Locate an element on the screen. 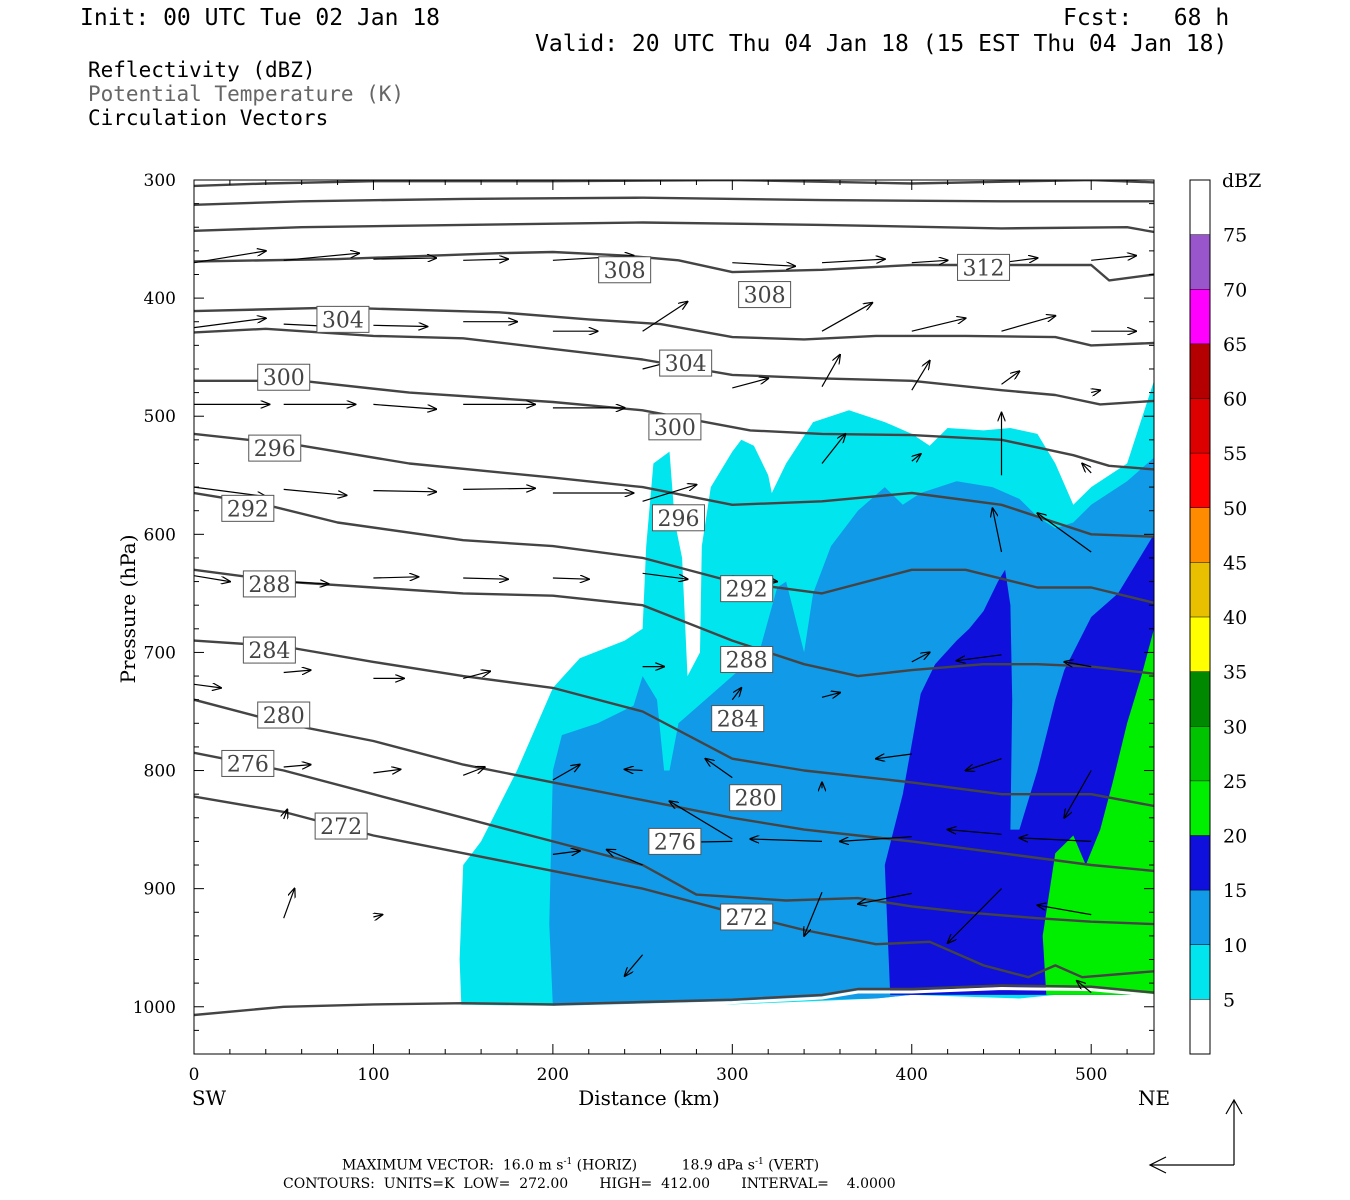 This screenshot has width=1350, height=1200. reflectivity-region-20dbz is located at coordinates (1098, 811).